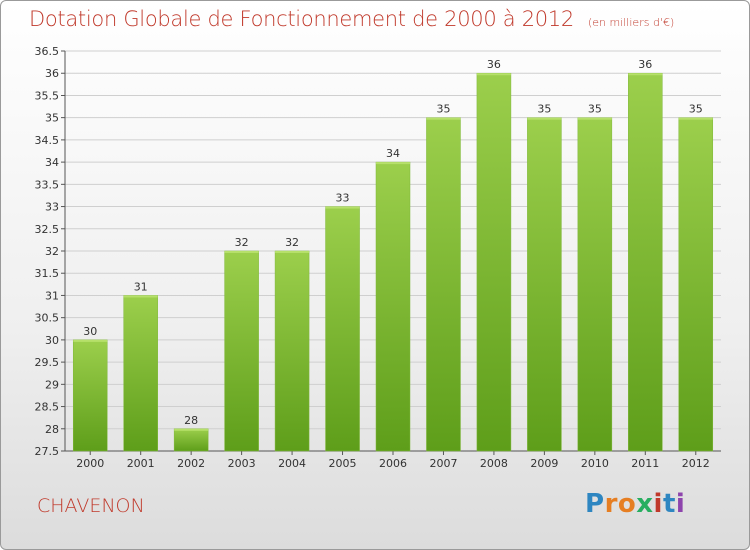 Image resolution: width=750 pixels, height=550 pixels. Describe the element at coordinates (242, 463) in the screenshot. I see `x-tick-label: 2003` at that location.